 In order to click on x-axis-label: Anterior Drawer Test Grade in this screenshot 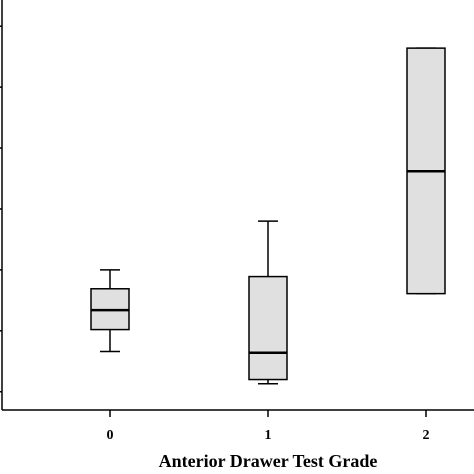, I will do `click(268, 461)`.